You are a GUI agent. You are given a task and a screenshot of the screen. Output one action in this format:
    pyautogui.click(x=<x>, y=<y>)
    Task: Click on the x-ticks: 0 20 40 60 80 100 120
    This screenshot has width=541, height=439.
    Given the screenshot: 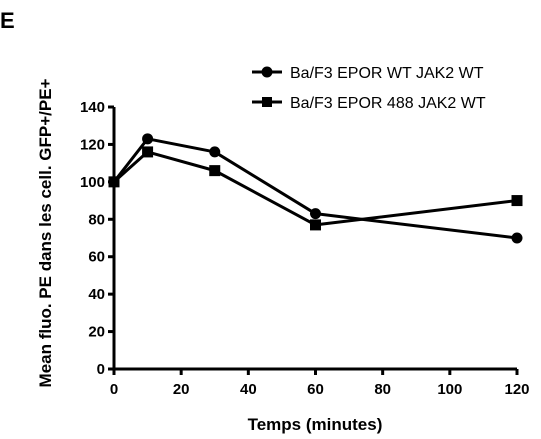 What is the action you would take?
    pyautogui.click(x=320, y=383)
    